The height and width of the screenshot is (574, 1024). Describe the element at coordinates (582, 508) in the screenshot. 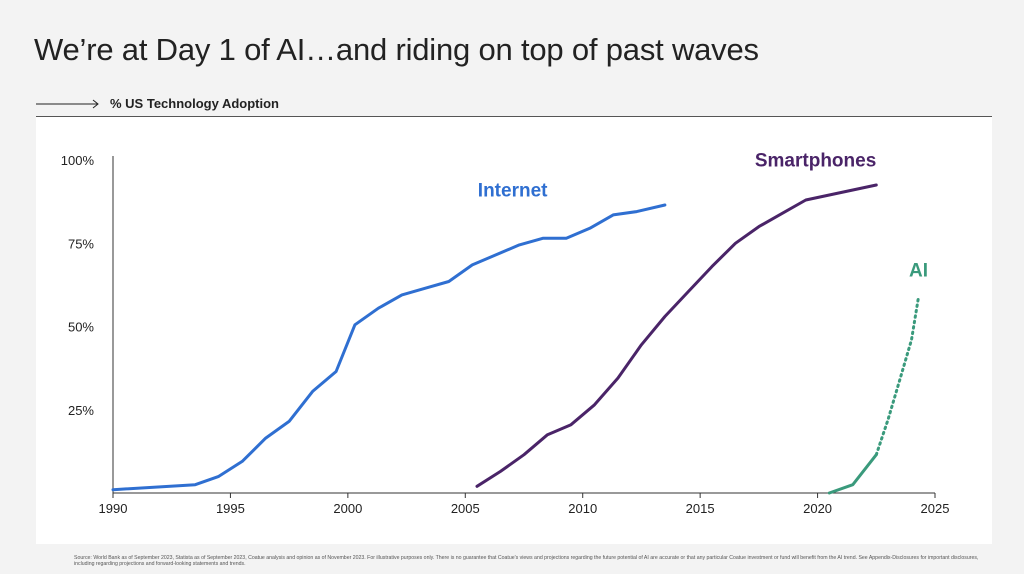

I see `x-tick-label: 2010` at that location.